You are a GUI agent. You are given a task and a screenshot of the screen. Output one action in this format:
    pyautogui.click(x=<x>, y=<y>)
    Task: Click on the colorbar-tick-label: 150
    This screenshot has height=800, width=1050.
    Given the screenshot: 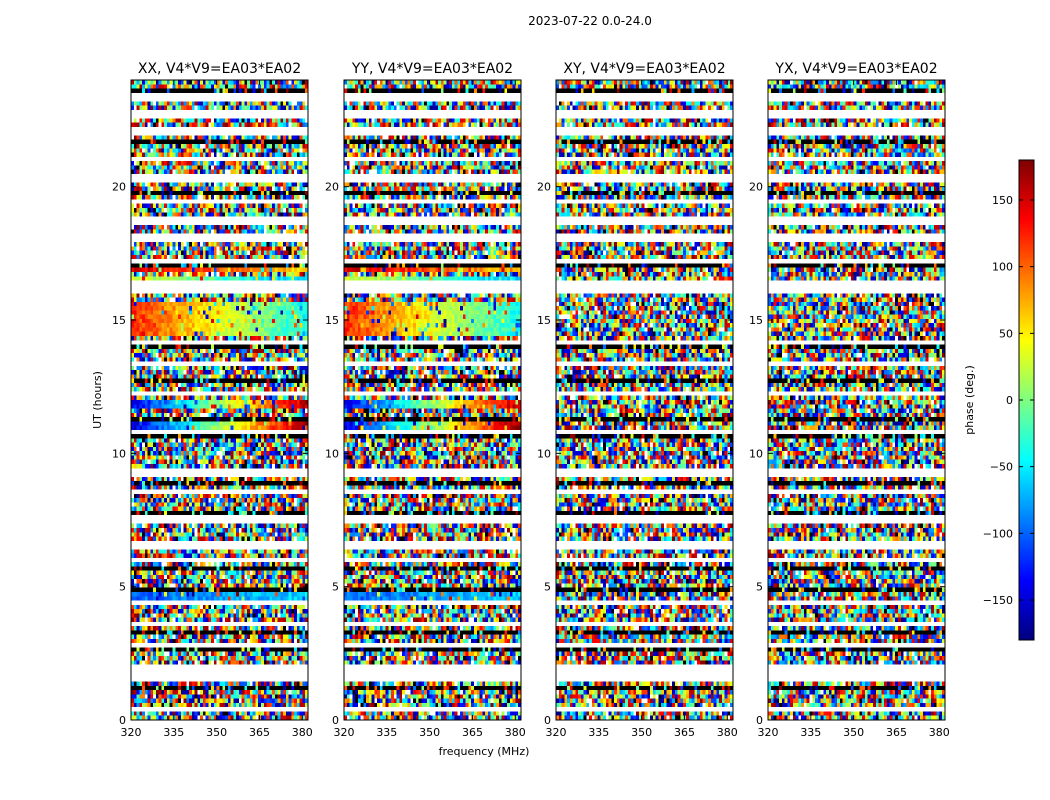 What is the action you would take?
    pyautogui.click(x=1002, y=200)
    